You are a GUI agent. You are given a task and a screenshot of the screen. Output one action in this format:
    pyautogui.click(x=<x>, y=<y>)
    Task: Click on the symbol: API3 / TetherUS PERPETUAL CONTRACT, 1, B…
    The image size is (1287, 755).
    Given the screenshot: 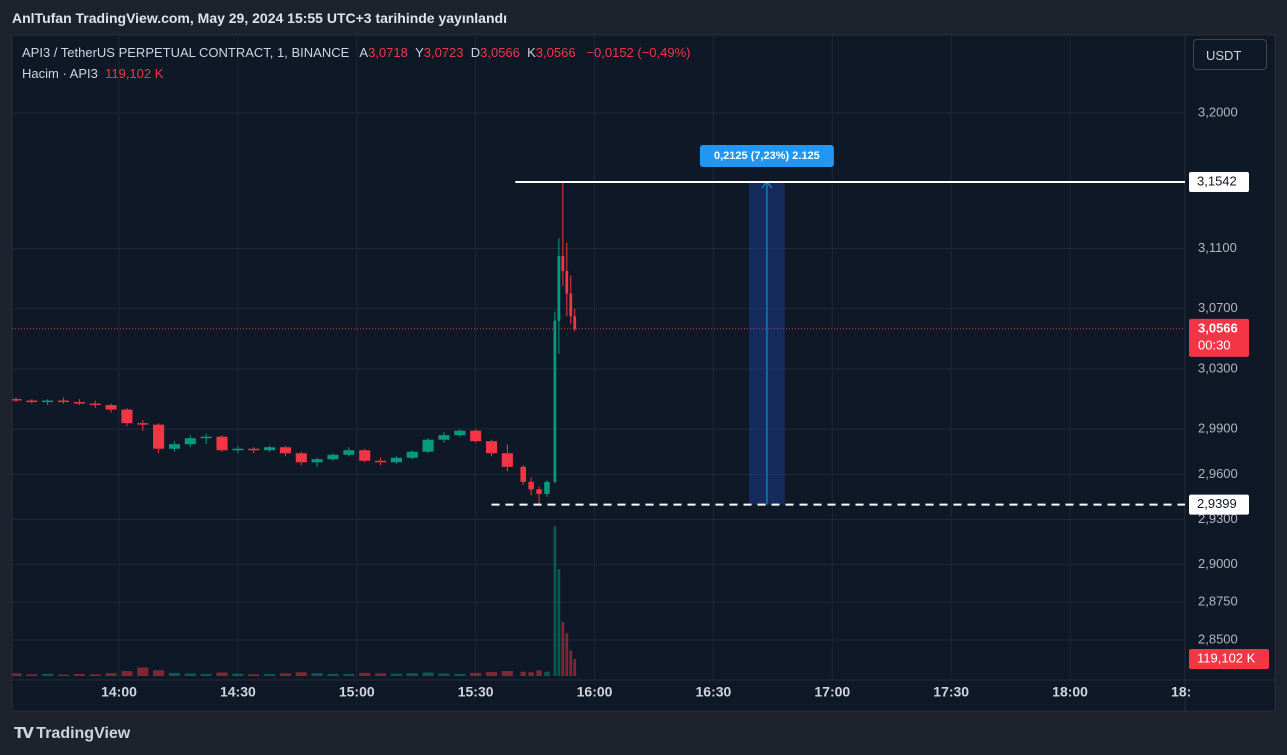 What is the action you would take?
    pyautogui.click(x=186, y=52)
    